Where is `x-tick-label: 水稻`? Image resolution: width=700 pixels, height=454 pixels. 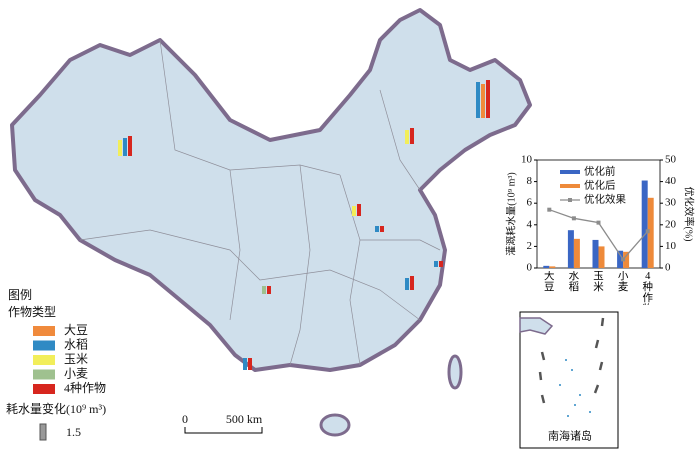 x-tick-label: 水稻 is located at coordinates (574, 282).